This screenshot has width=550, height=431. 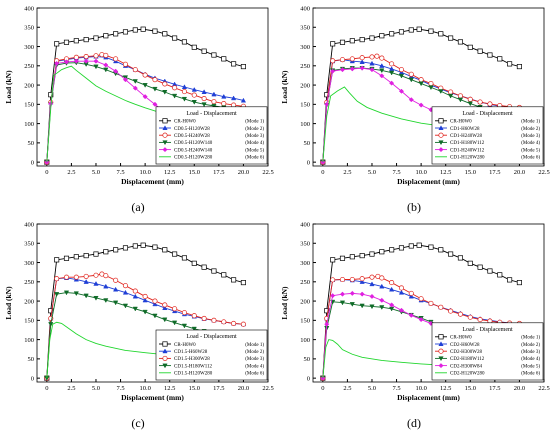 I want to click on x-tick-label: 10.0, so click(x=144, y=388).